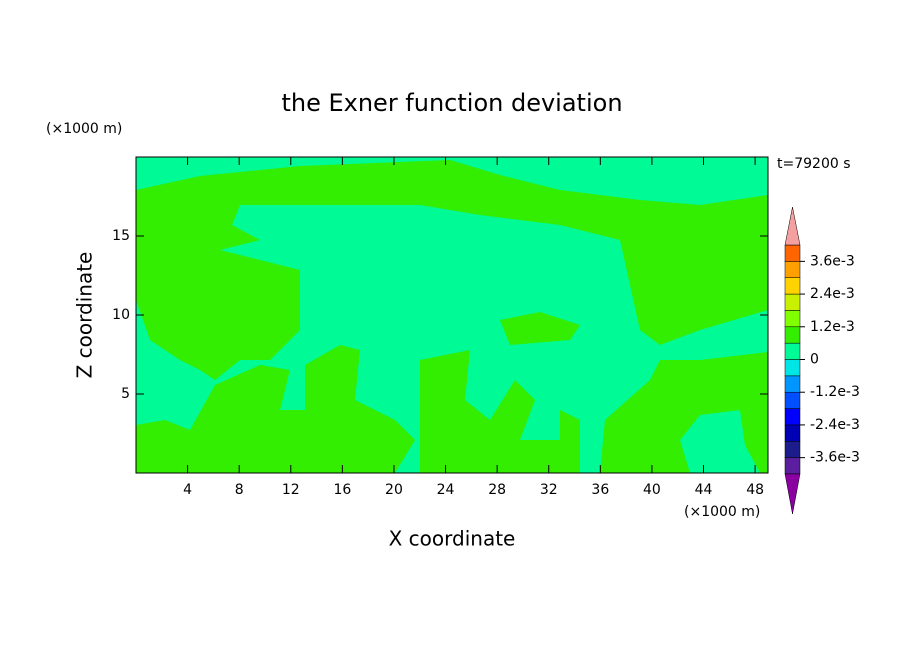  Describe the element at coordinates (452, 539) in the screenshot. I see `x-axis-label: X coordinate` at that location.